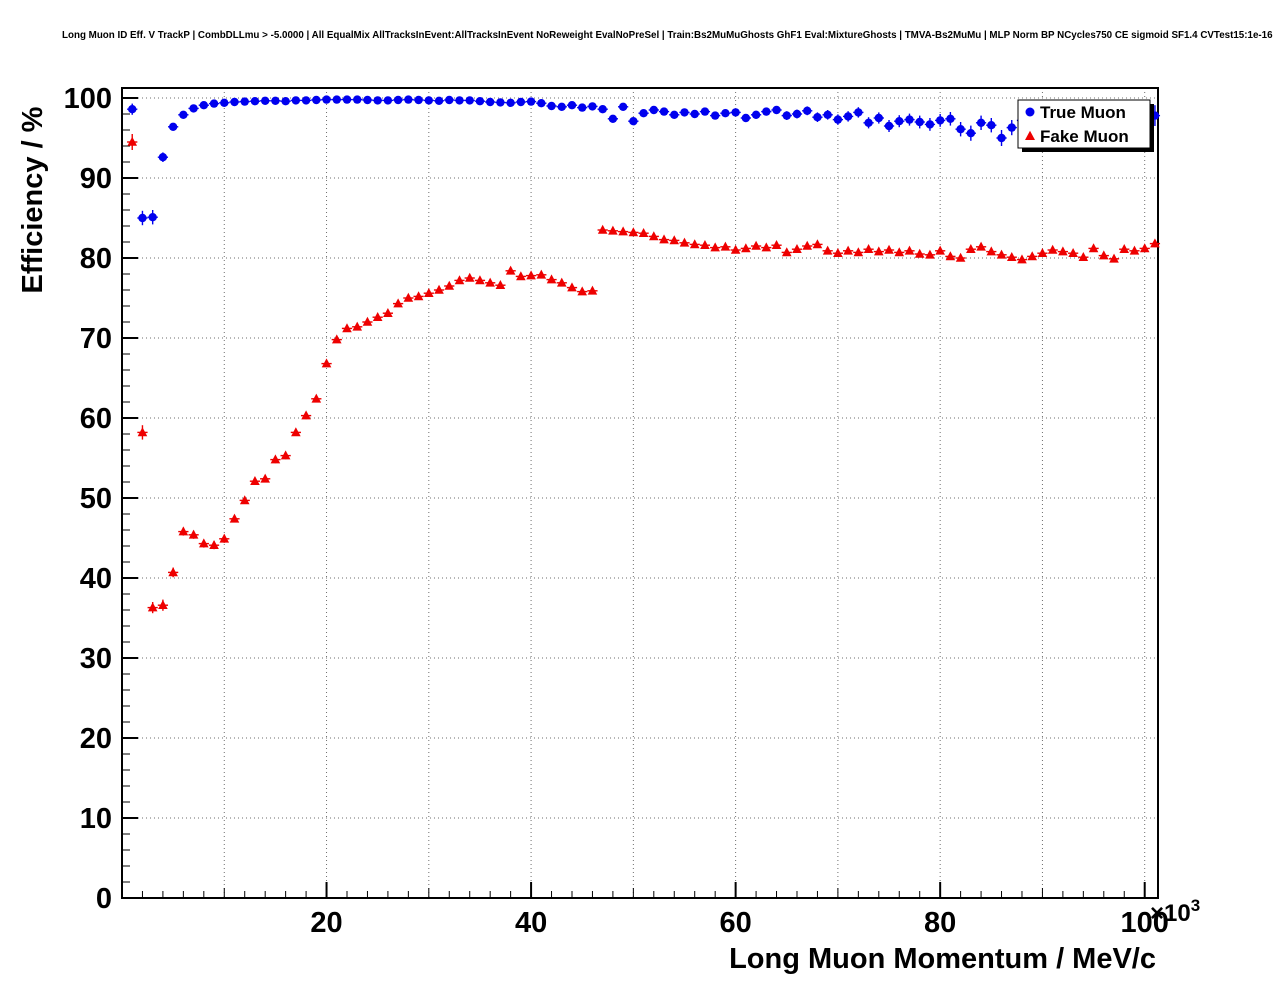  Describe the element at coordinates (1084, 136) in the screenshot. I see `legend-label-fake-muon: Fake Muon` at that location.